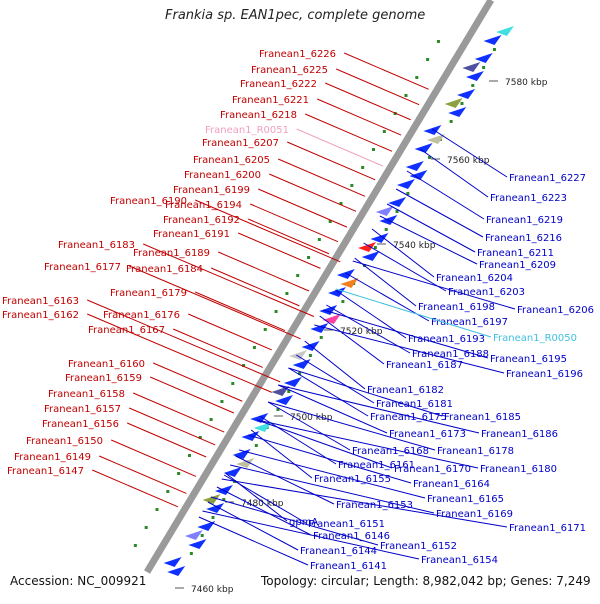 This screenshot has width=600, height=604. I want to click on forward-gene-label: Franean1_6225, so click(289, 70).